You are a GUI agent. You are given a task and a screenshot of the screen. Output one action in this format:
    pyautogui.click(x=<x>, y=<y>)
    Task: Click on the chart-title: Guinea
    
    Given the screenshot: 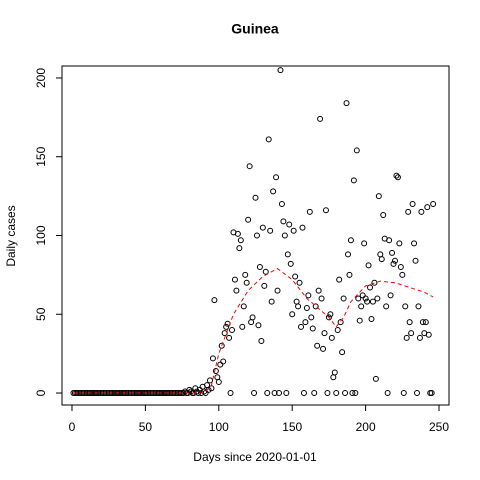 What is the action you would take?
    pyautogui.click(x=255, y=29)
    